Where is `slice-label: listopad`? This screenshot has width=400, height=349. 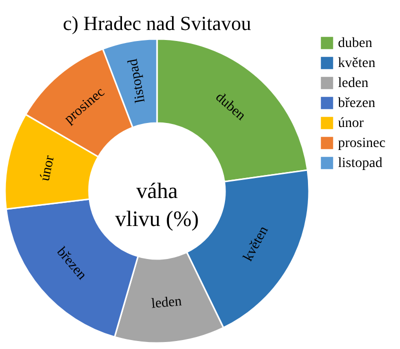
slice-label: listopad is located at coordinates (137, 81).